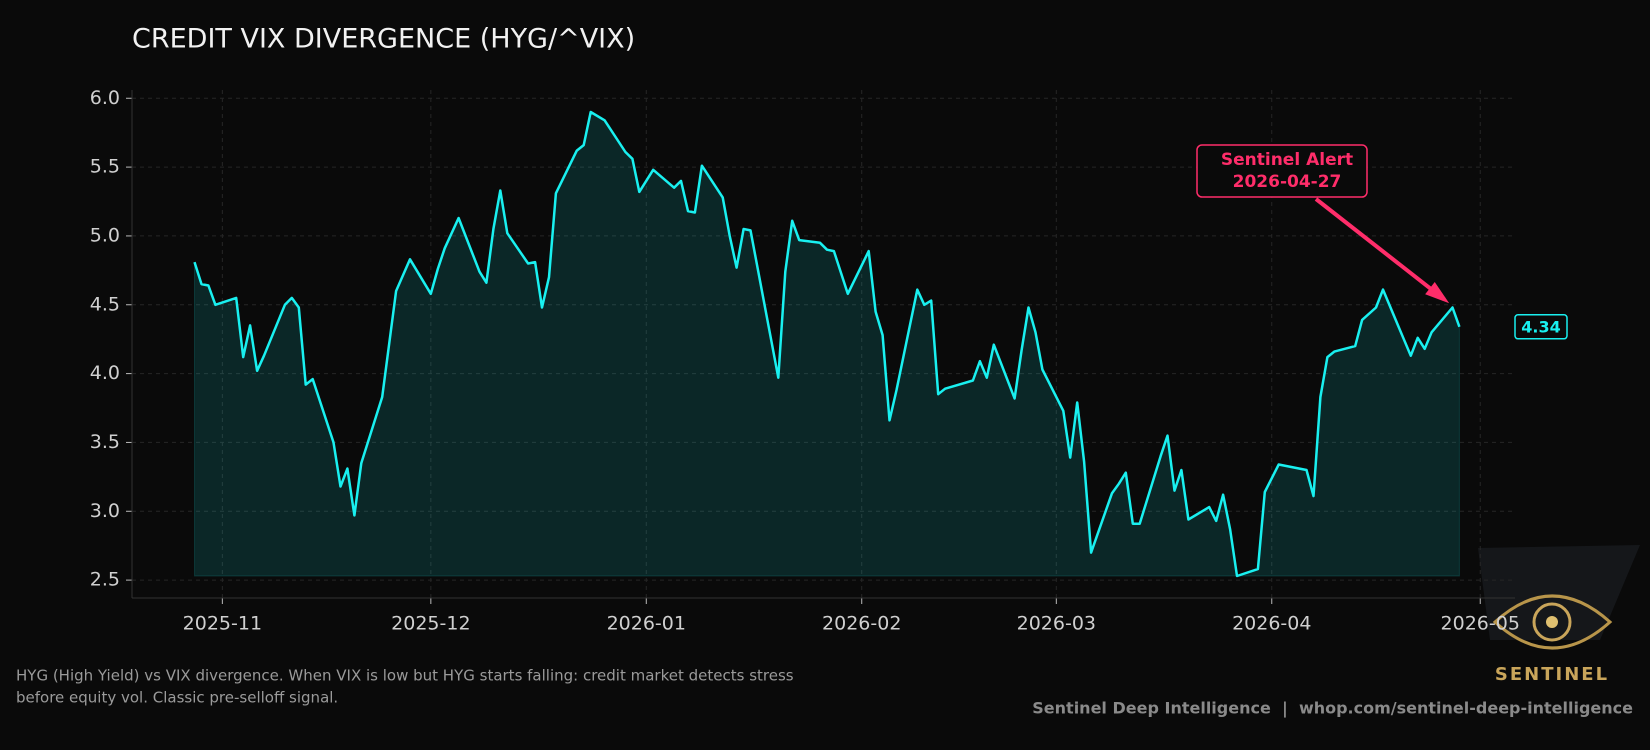 This screenshot has width=1650, height=750. I want to click on logo-backdrop, so click(1559, 592).